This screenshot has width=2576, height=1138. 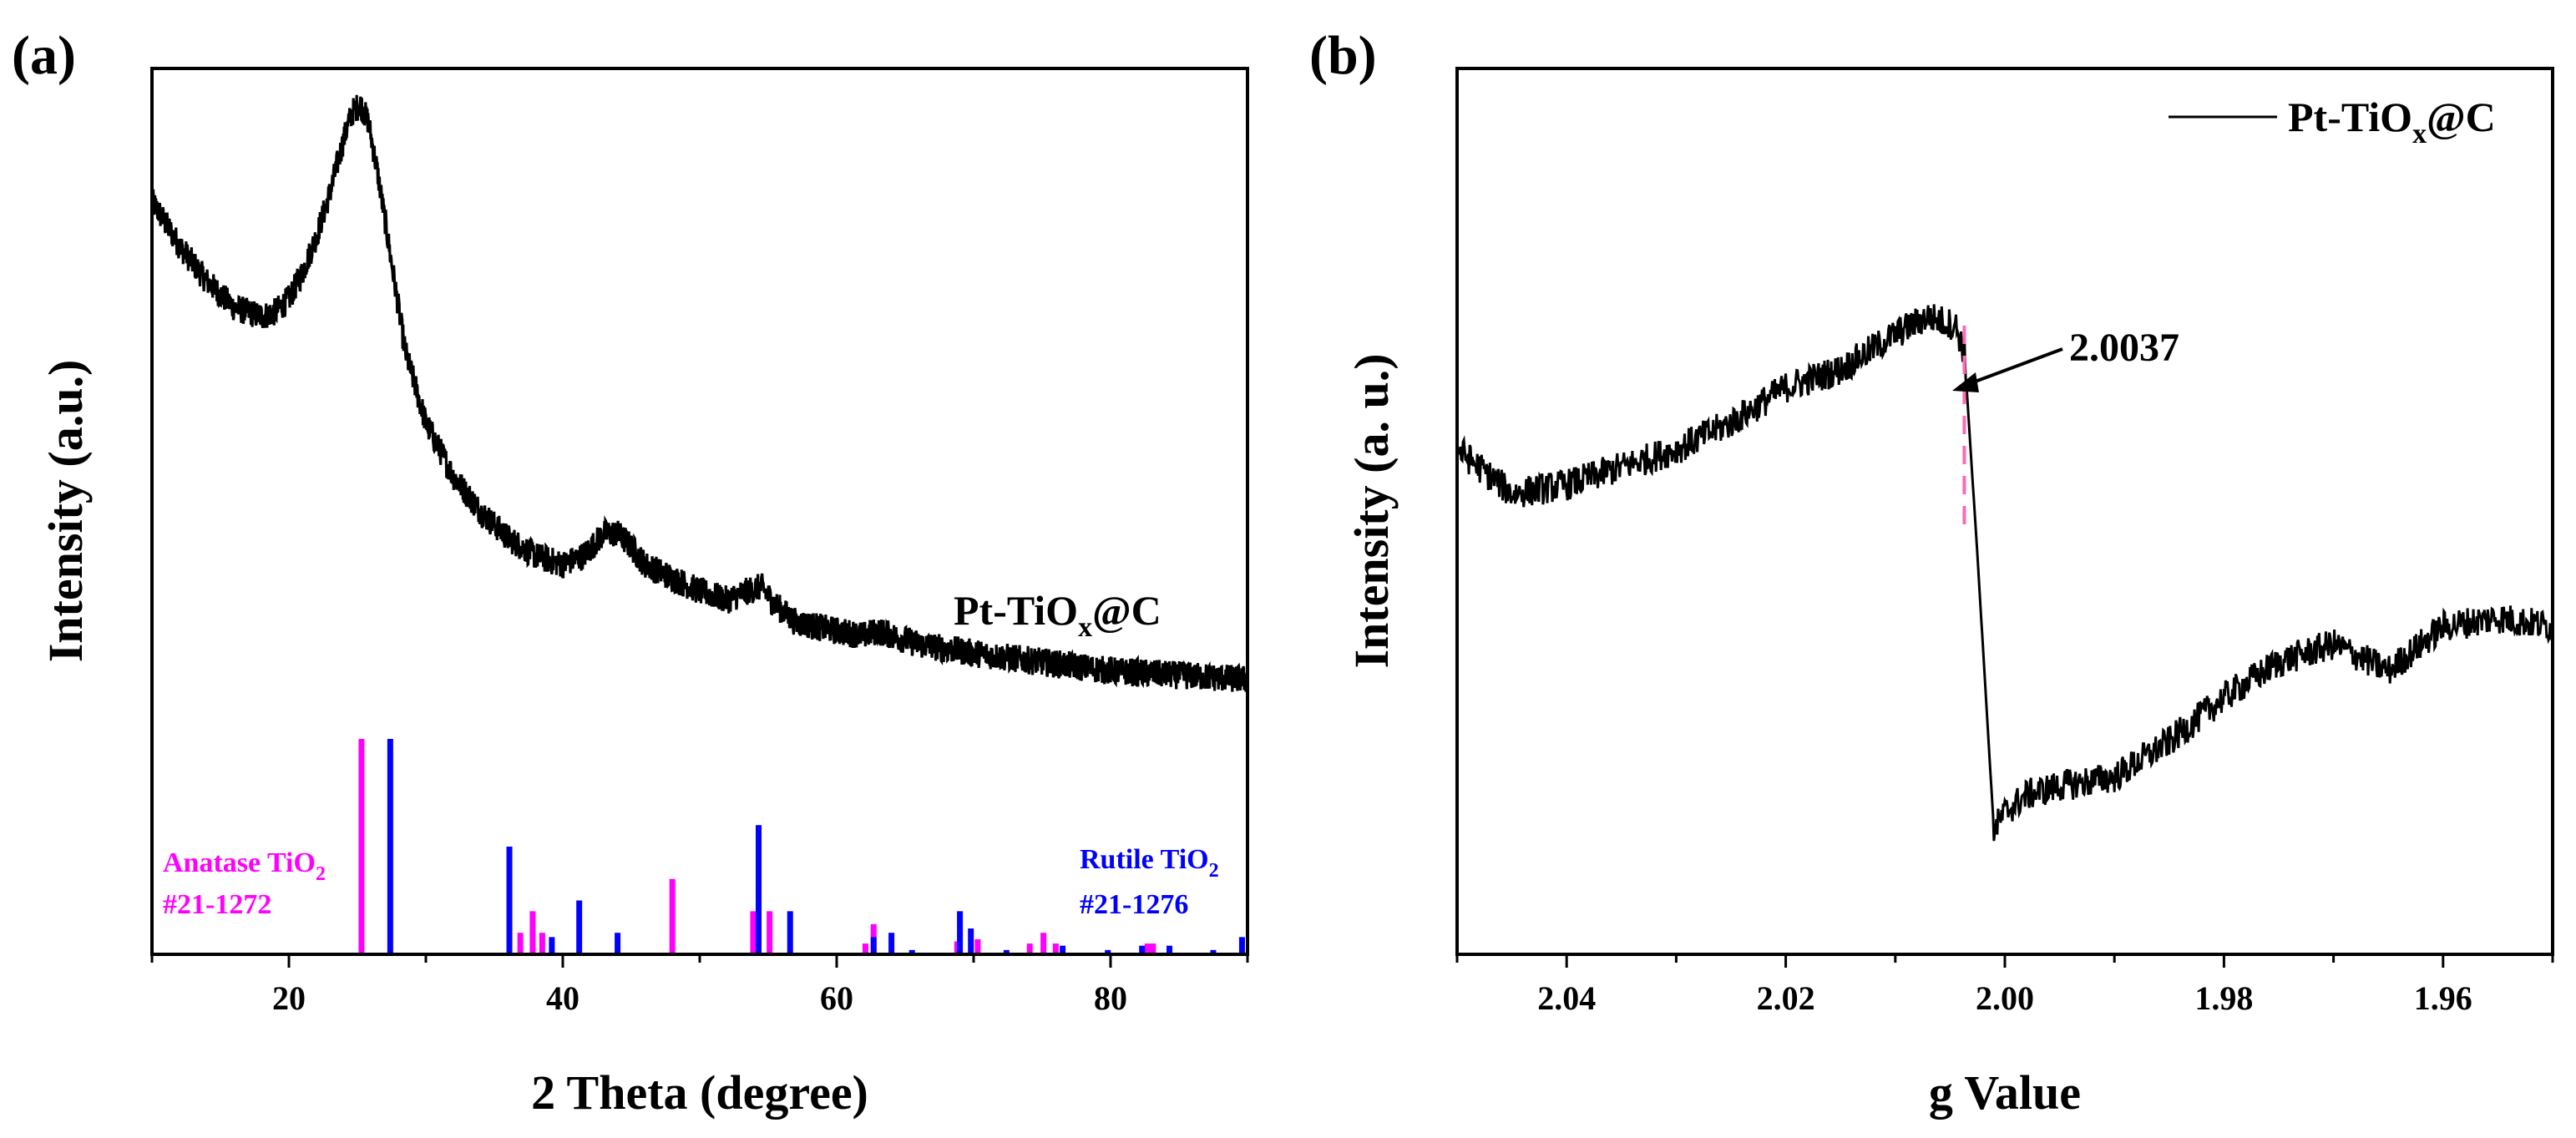 I want to click on legend-label-main: Pt-TiO, so click(x=2350, y=117).